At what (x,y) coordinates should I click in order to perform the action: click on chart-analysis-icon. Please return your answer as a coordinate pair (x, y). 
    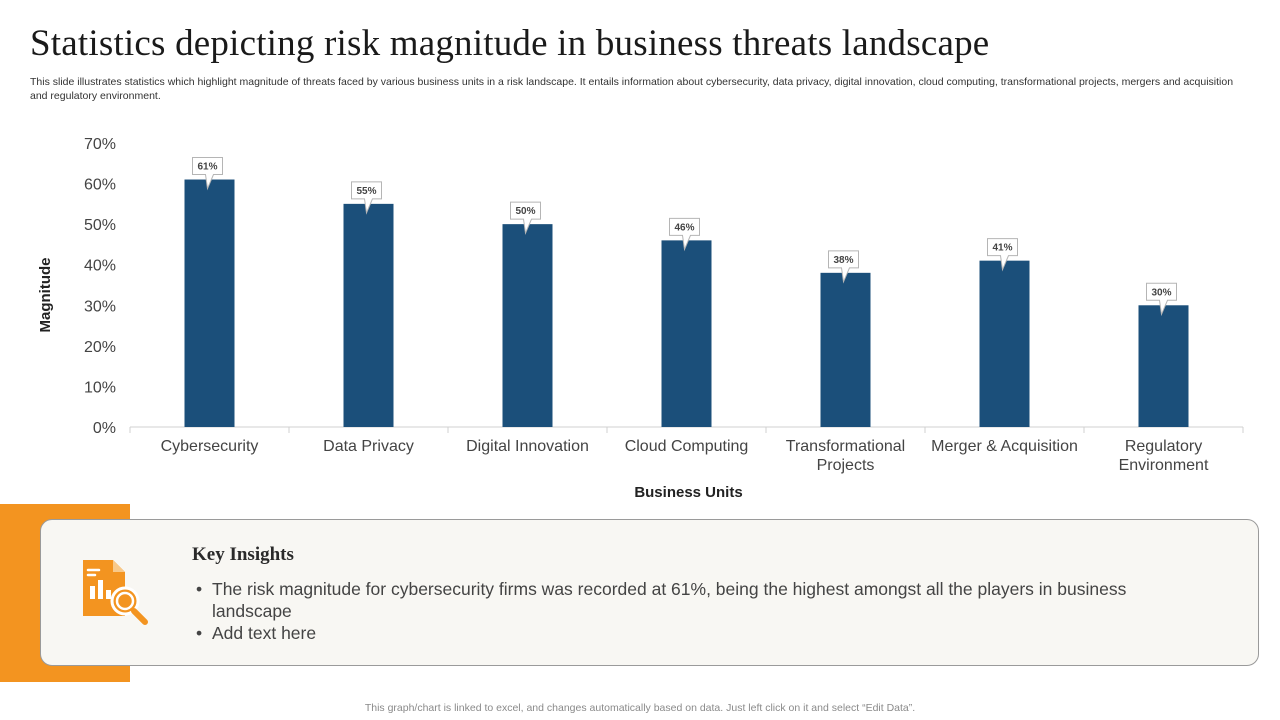
    Looking at the image, I should click on (115, 594).